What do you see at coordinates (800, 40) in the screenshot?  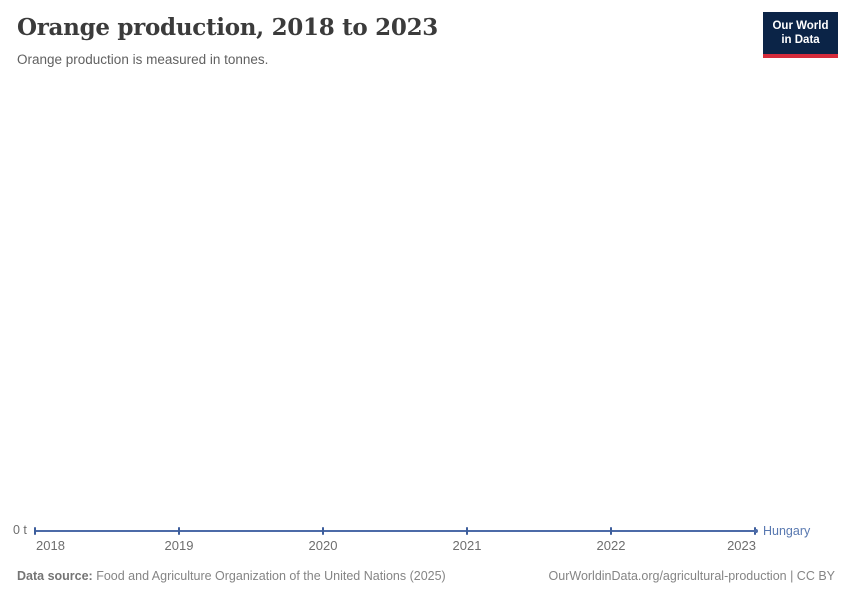 I see `owid-logo-line2: in Data` at bounding box center [800, 40].